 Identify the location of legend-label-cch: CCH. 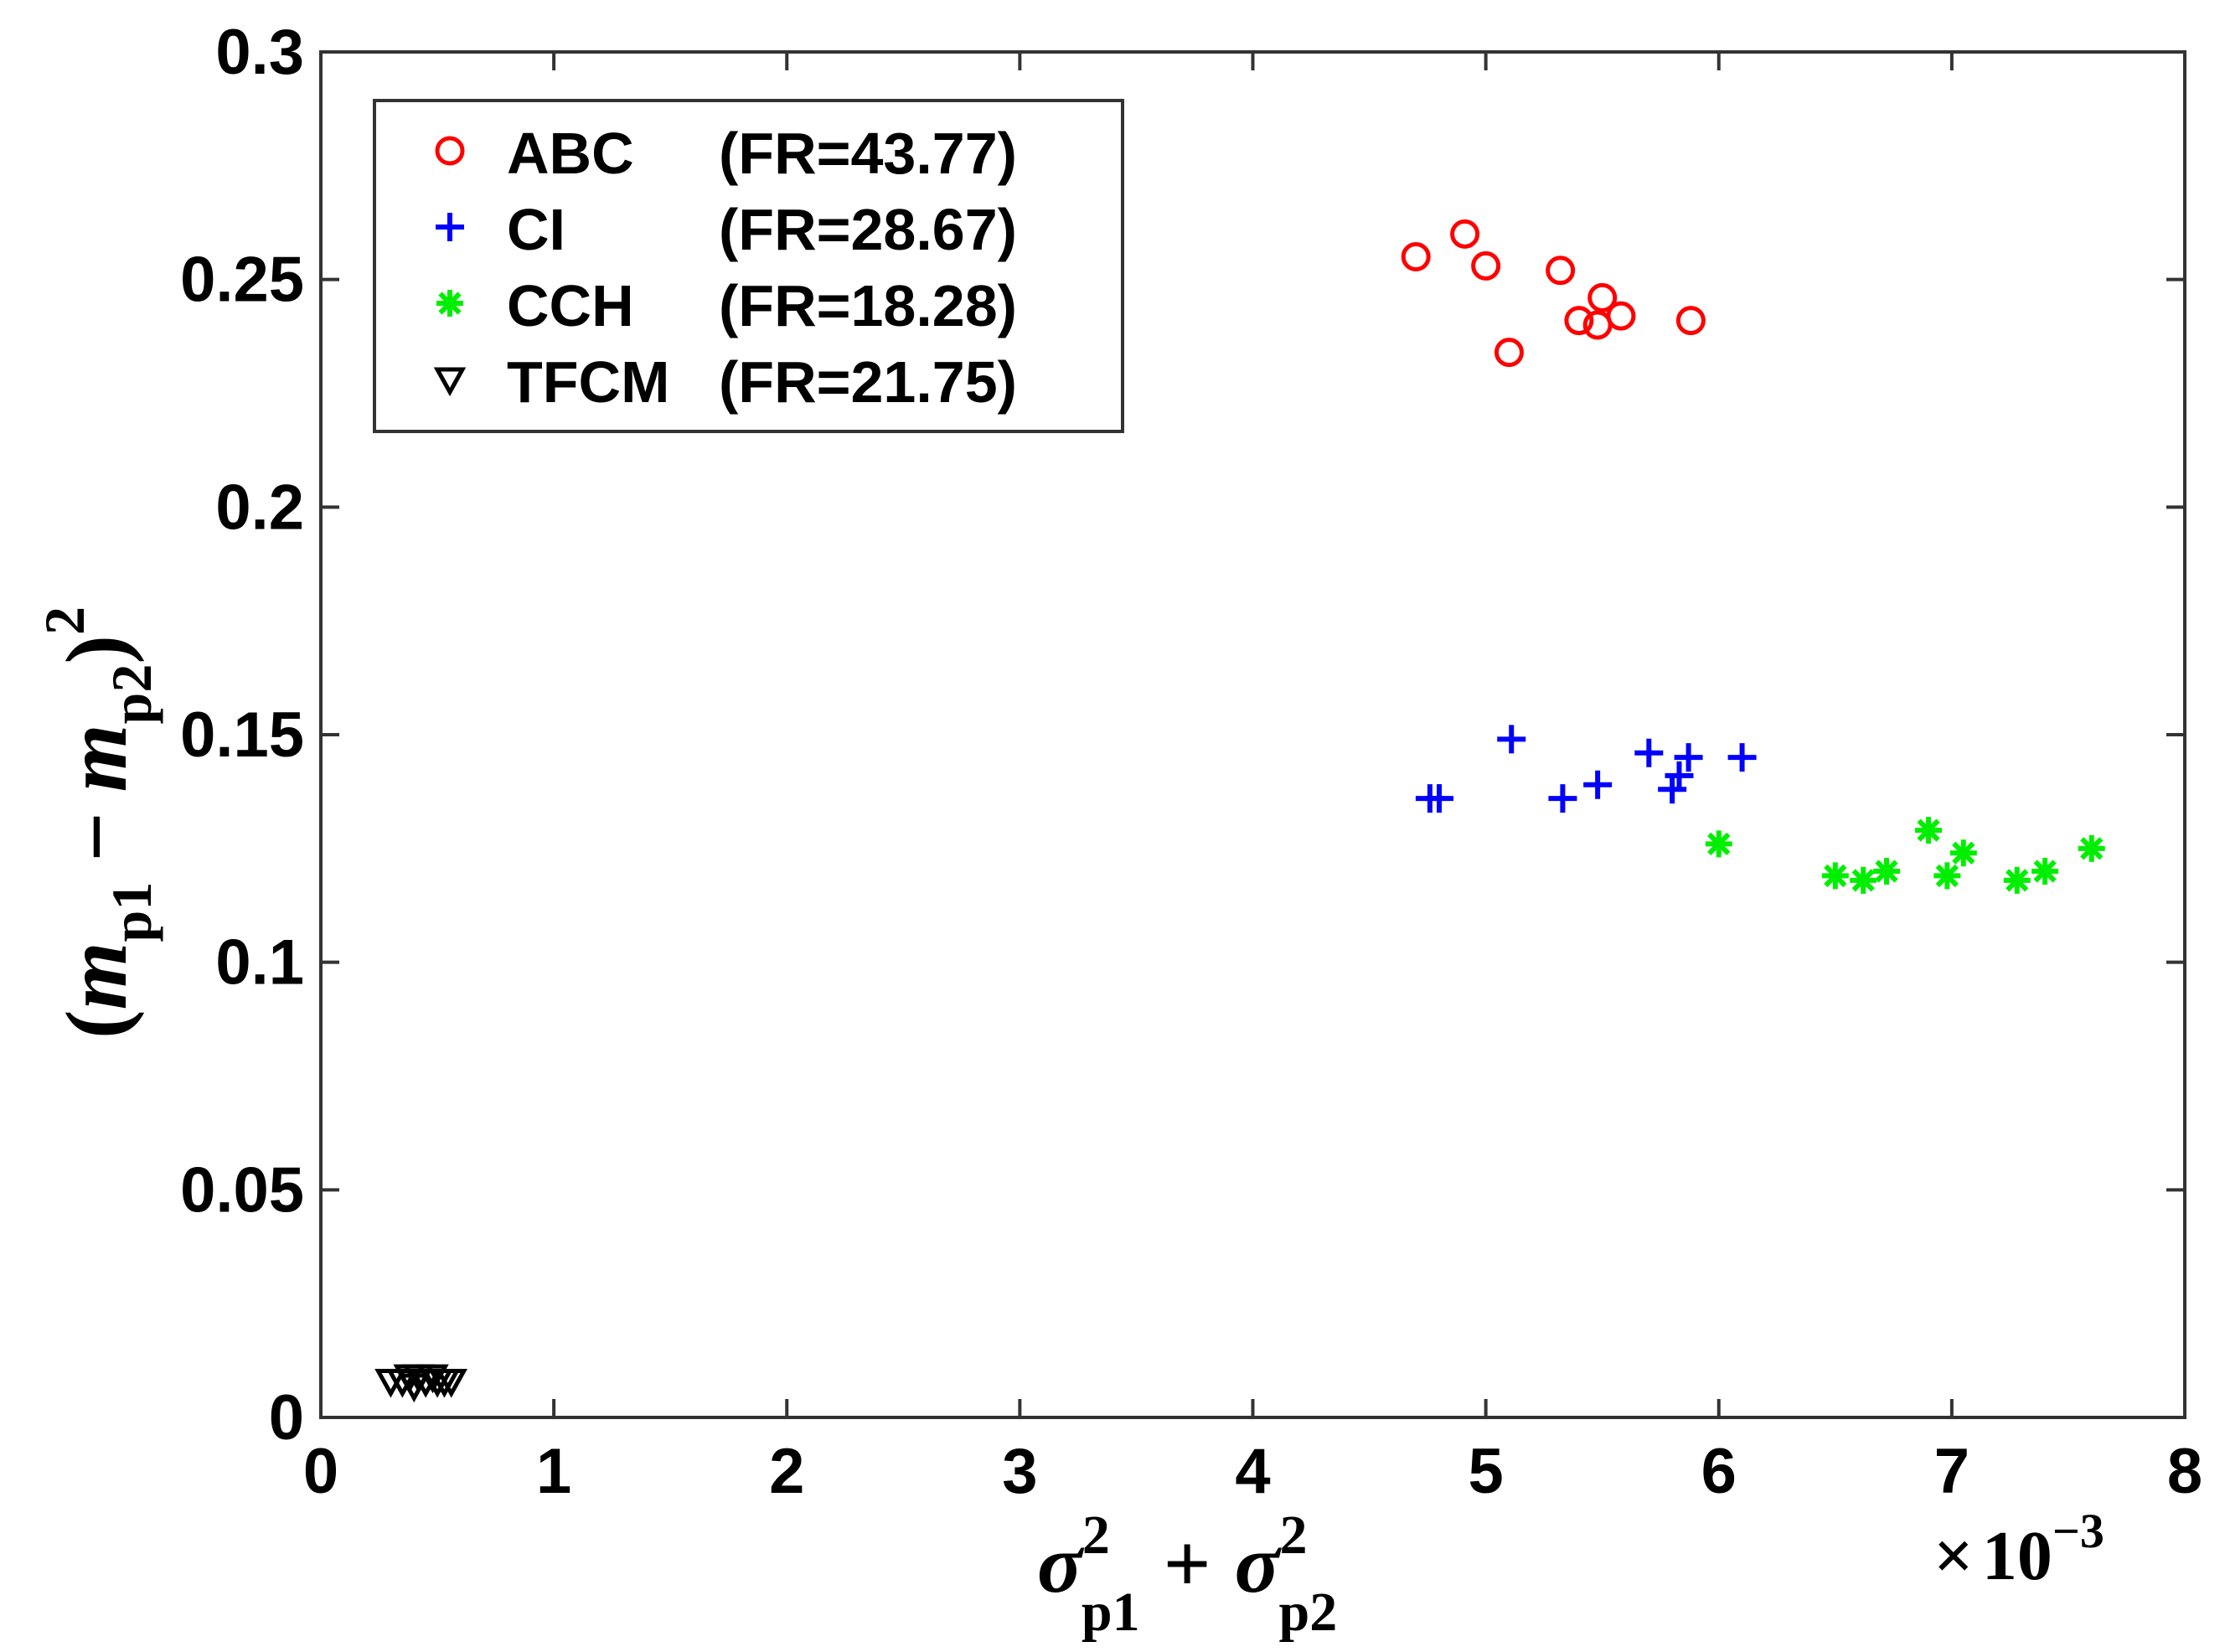
(570, 305).